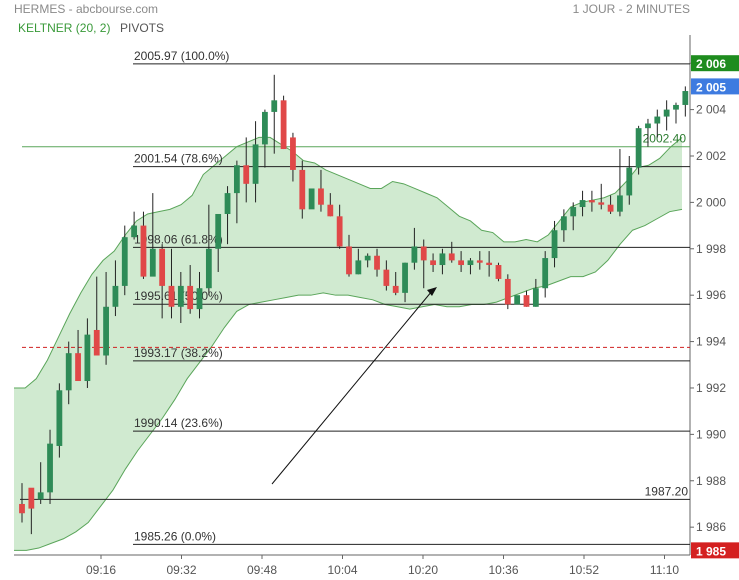  What do you see at coordinates (86, 9) in the screenshot?
I see `instrument-title: HERMES - abcbourse.com` at bounding box center [86, 9].